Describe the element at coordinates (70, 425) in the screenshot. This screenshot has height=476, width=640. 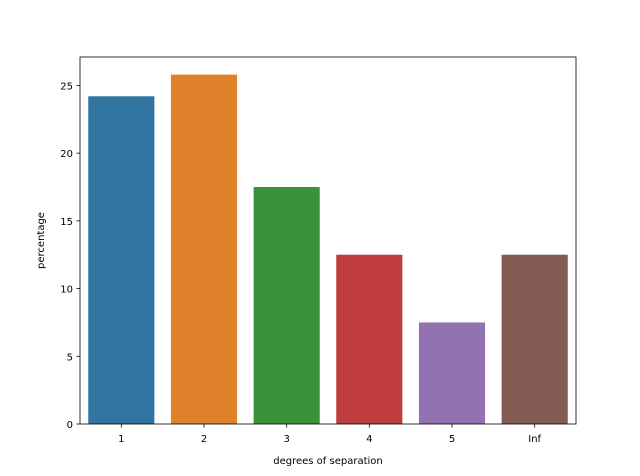
I see `y-tick-label: 0` at that location.